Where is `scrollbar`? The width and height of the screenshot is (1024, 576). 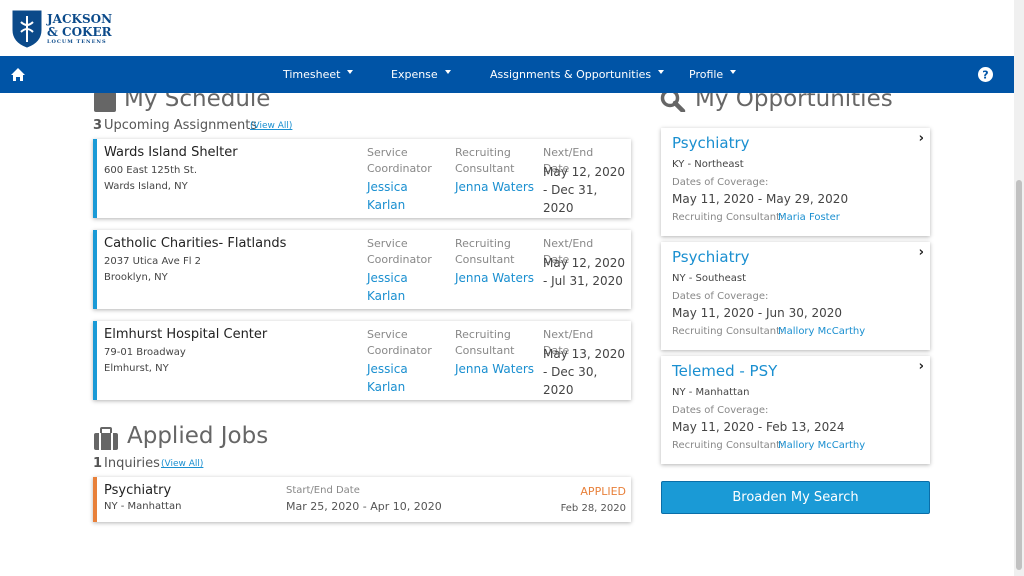 scrollbar is located at coordinates (1019, 288).